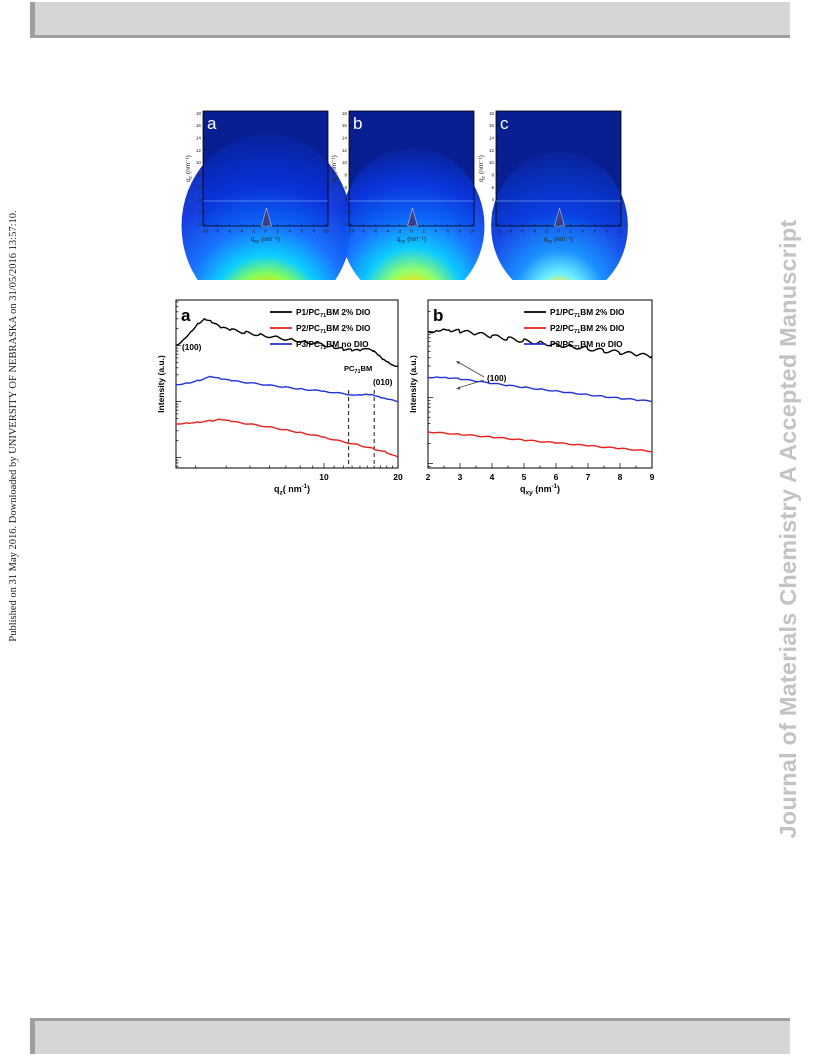  What do you see at coordinates (292, 489) in the screenshot?
I see `label-part: ( nm` at bounding box center [292, 489].